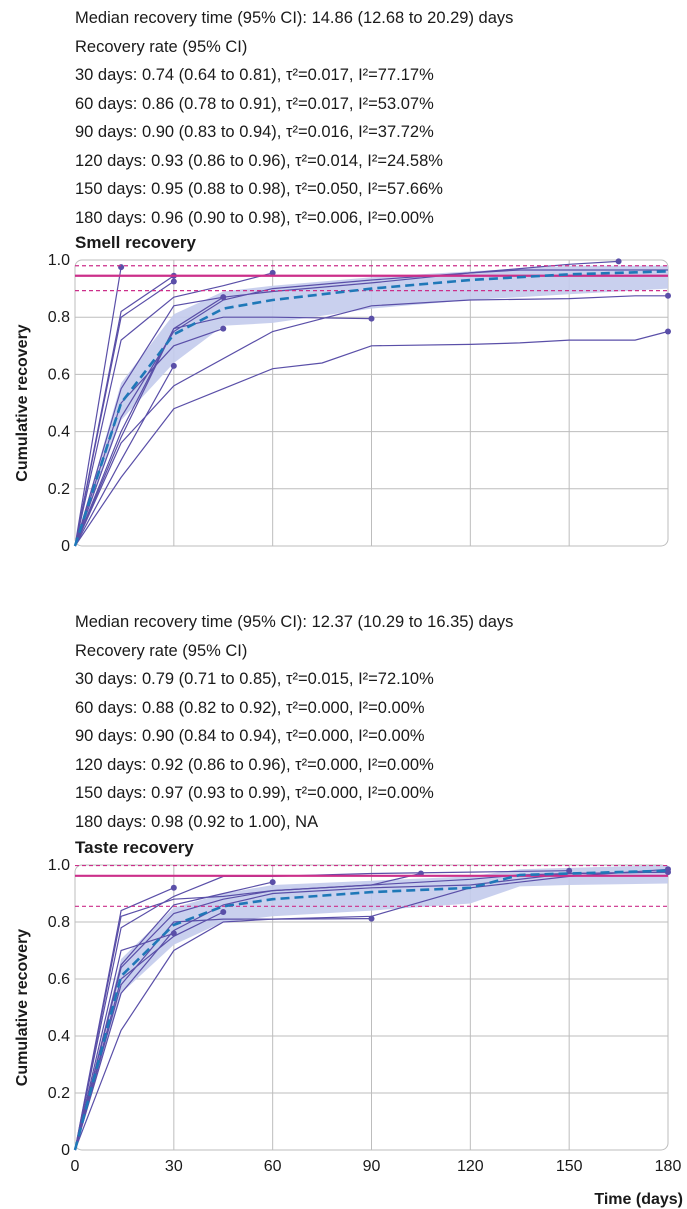  Describe the element at coordinates (638, 1199) in the screenshot. I see `x-axis-label: Time (days)` at that location.